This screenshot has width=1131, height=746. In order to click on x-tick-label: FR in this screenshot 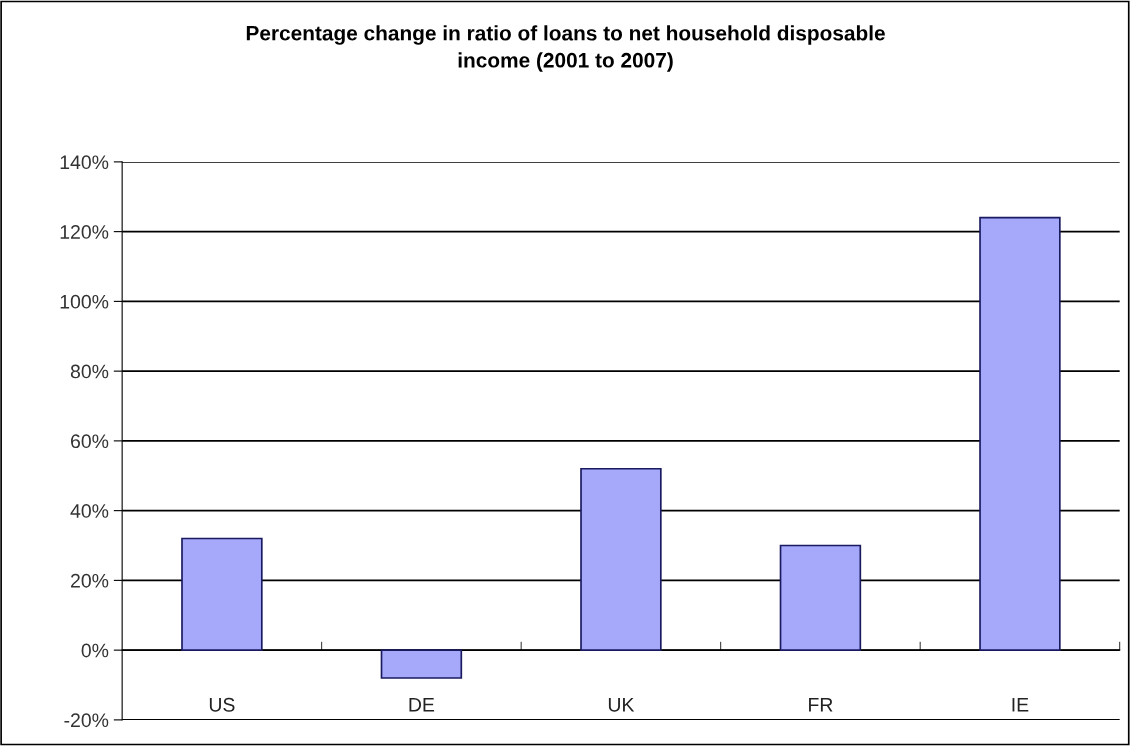, I will do `click(821, 705)`.